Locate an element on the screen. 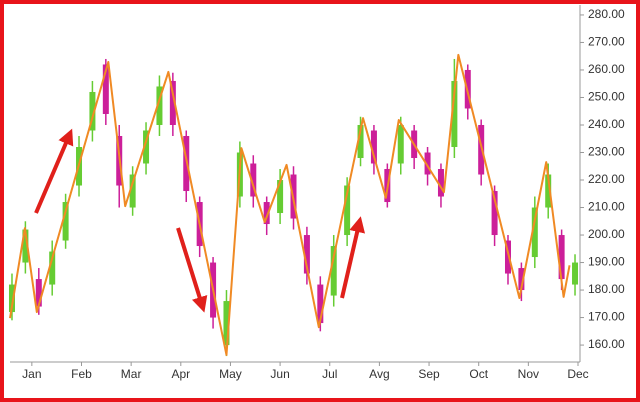 The image size is (640, 402). y-tick-label: 170.00 is located at coordinates (606, 317).